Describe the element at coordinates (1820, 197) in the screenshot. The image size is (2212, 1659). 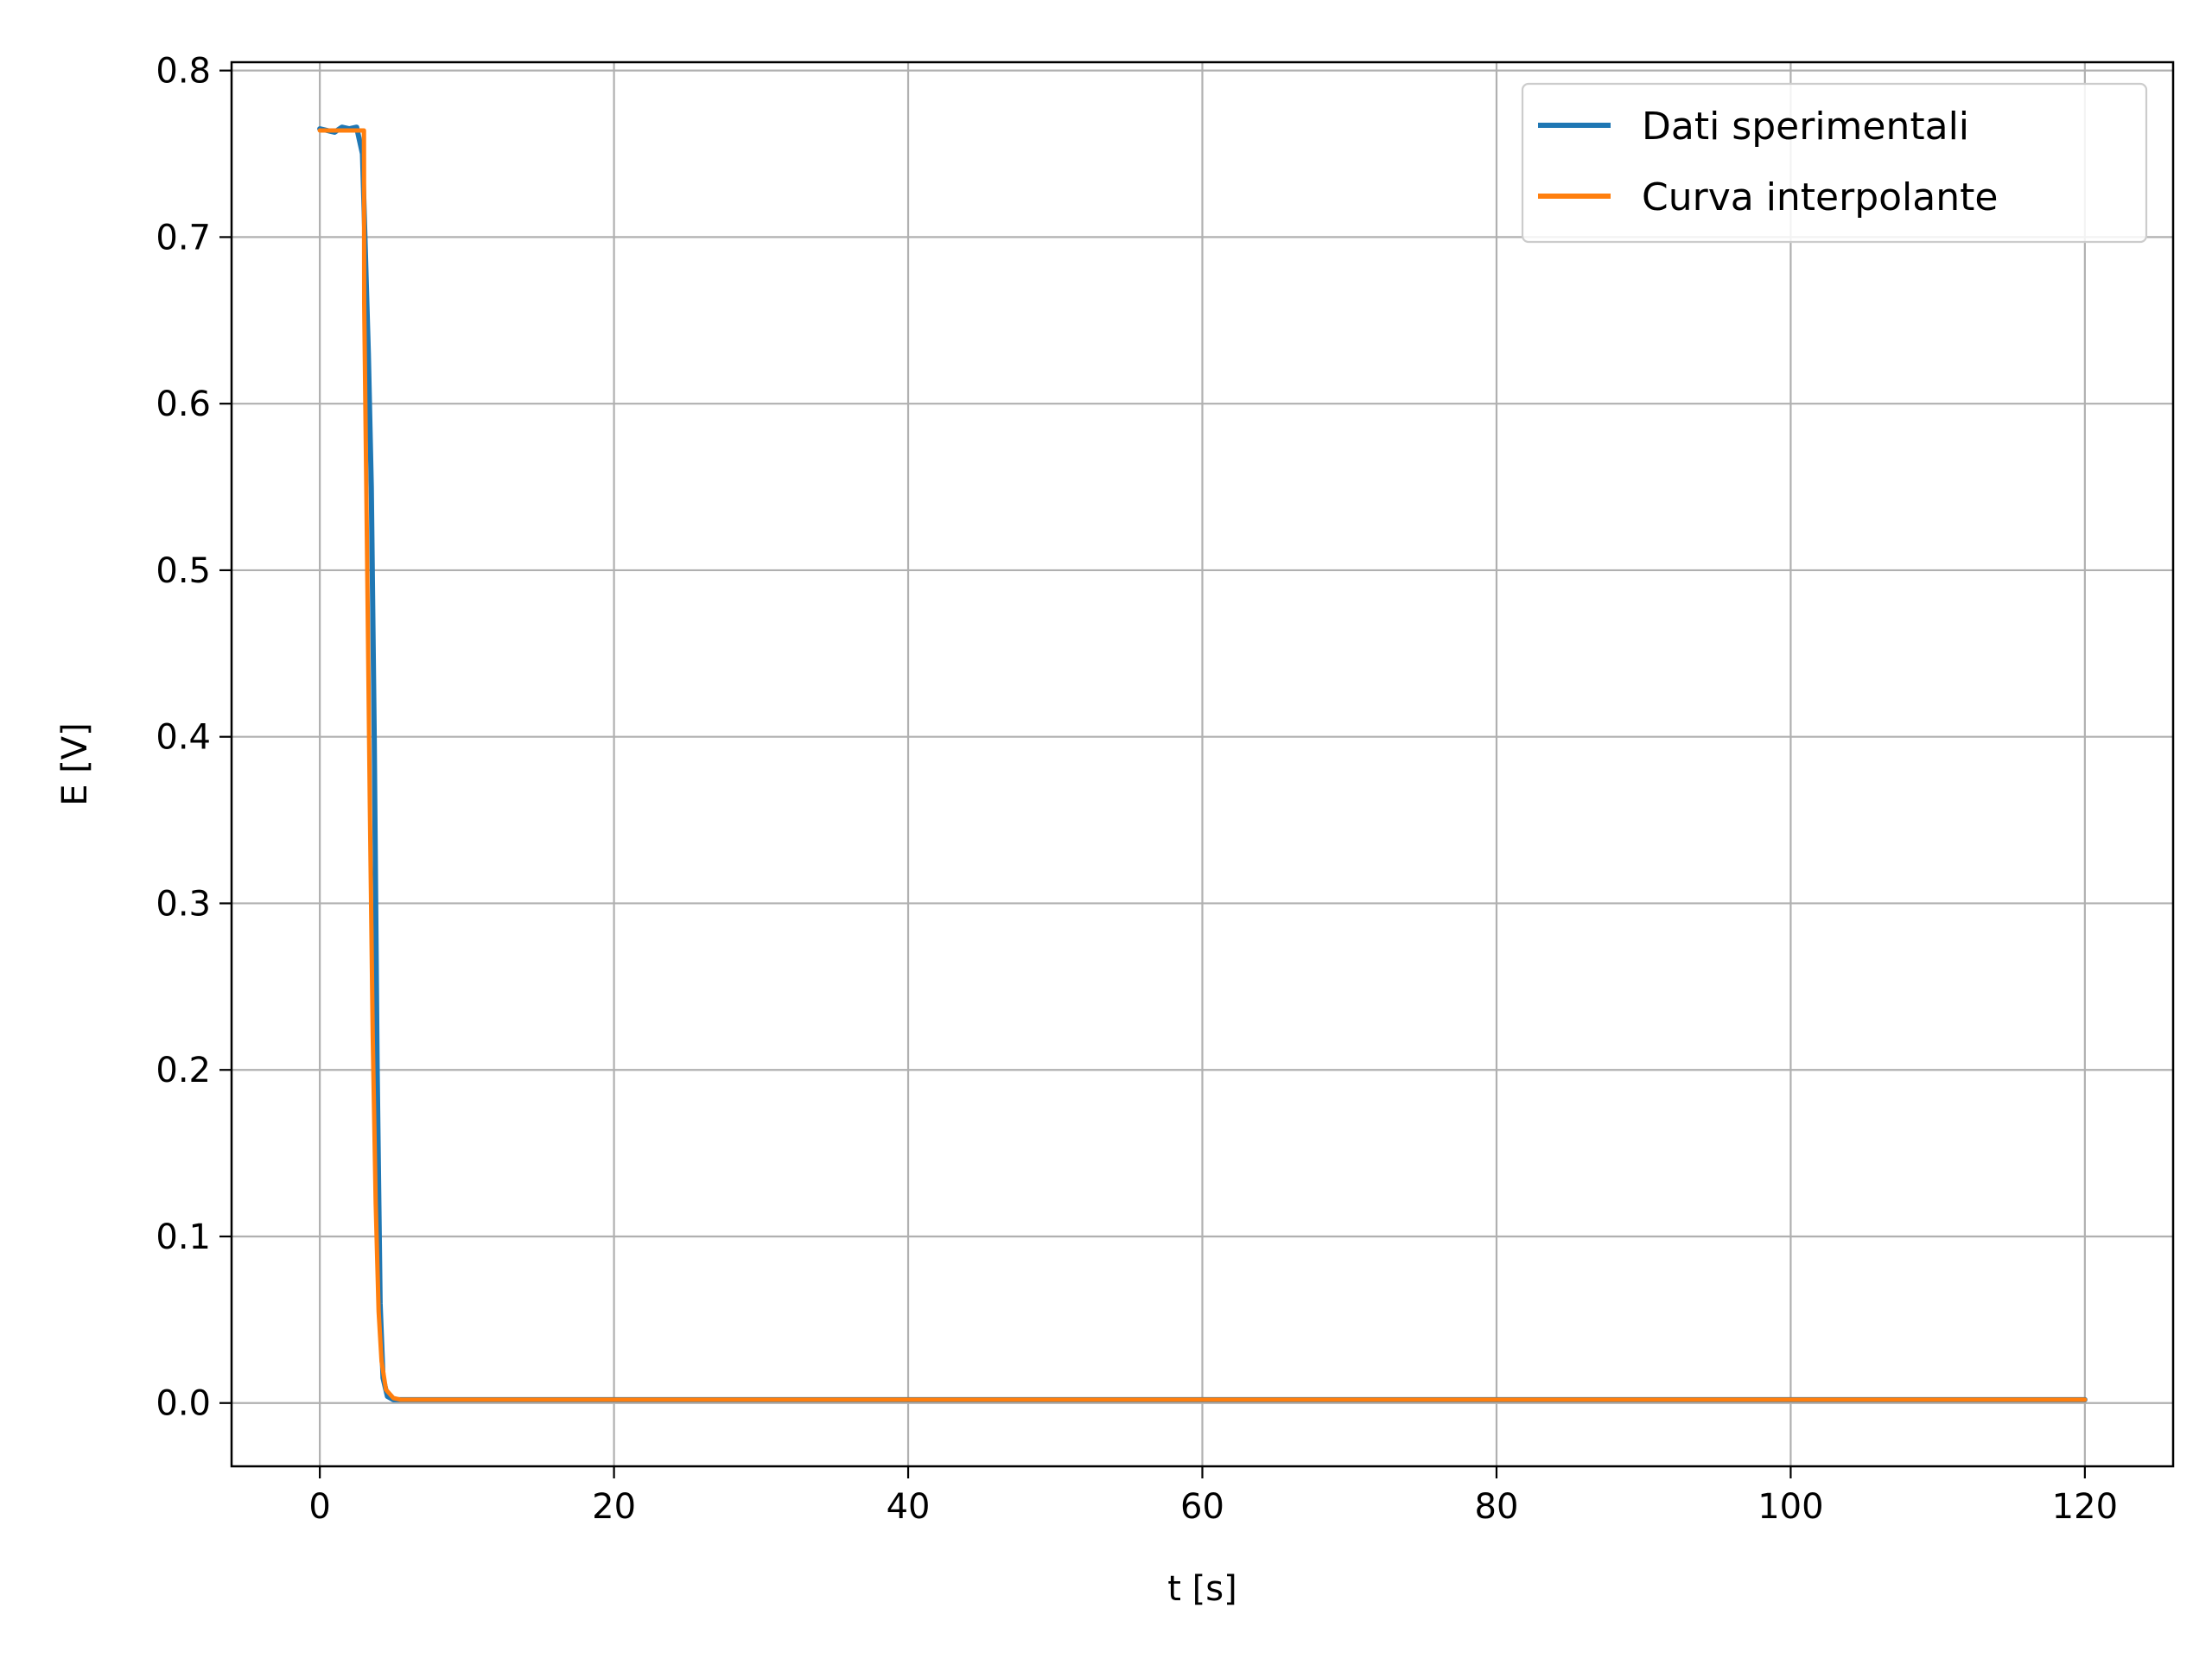
I see `legend-label: Curva interpolante` at that location.